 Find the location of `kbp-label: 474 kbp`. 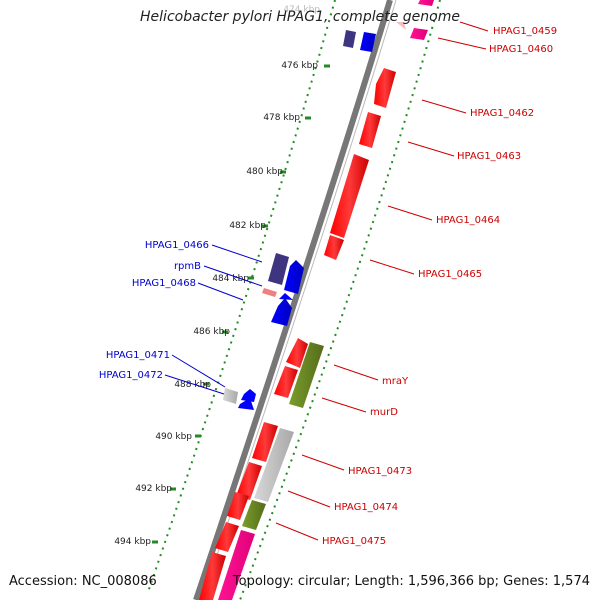

kbp-label: 474 kbp is located at coordinates (301, 10).